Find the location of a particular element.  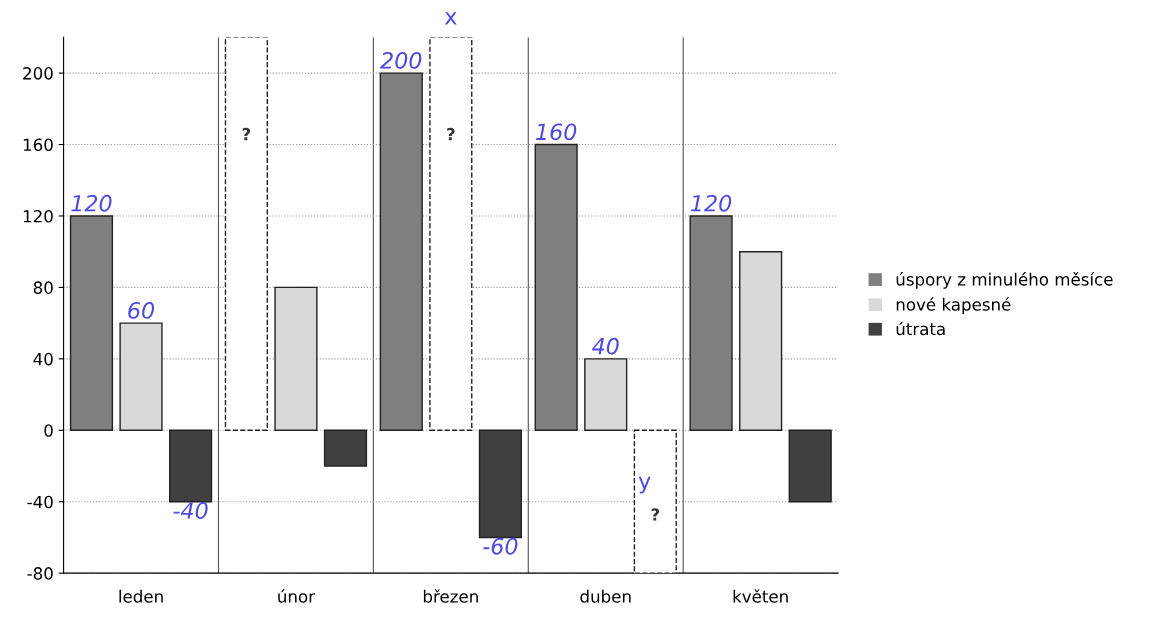

y-tick-label: -80 is located at coordinates (40, 573).